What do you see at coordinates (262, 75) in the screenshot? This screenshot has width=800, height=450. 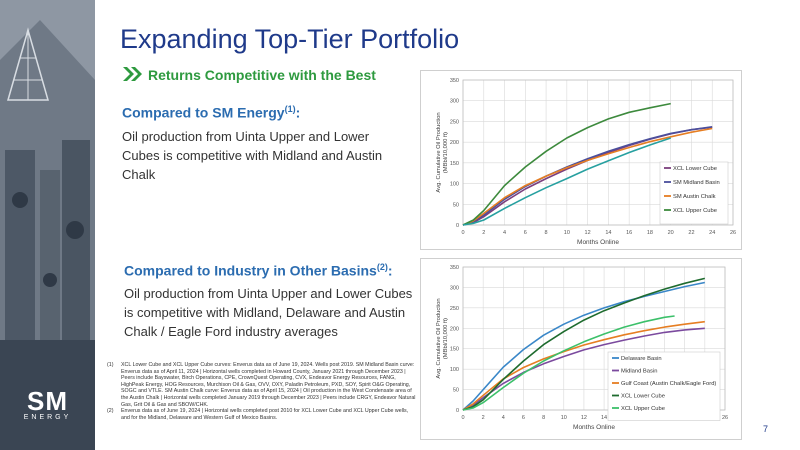 I see `slide-subtitle: Returns Competitive with the Best` at bounding box center [262, 75].